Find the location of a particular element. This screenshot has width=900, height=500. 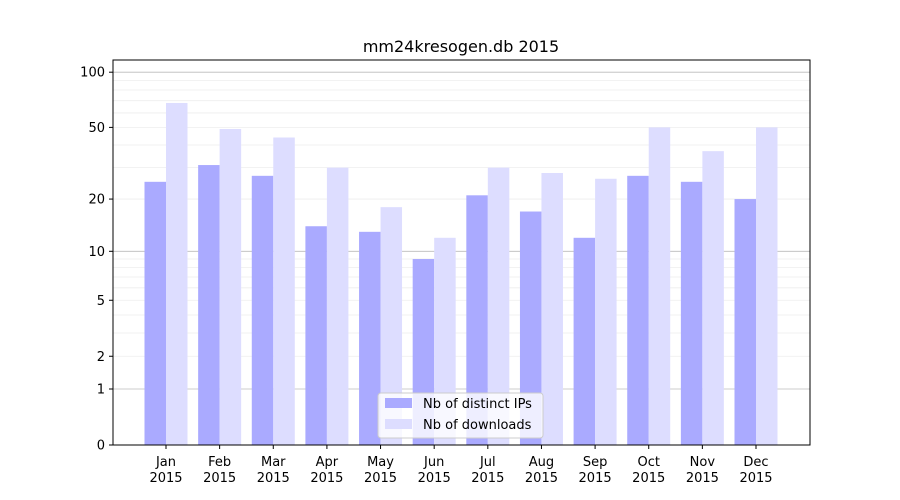

x-tick-label: Apr is located at coordinates (327, 462).